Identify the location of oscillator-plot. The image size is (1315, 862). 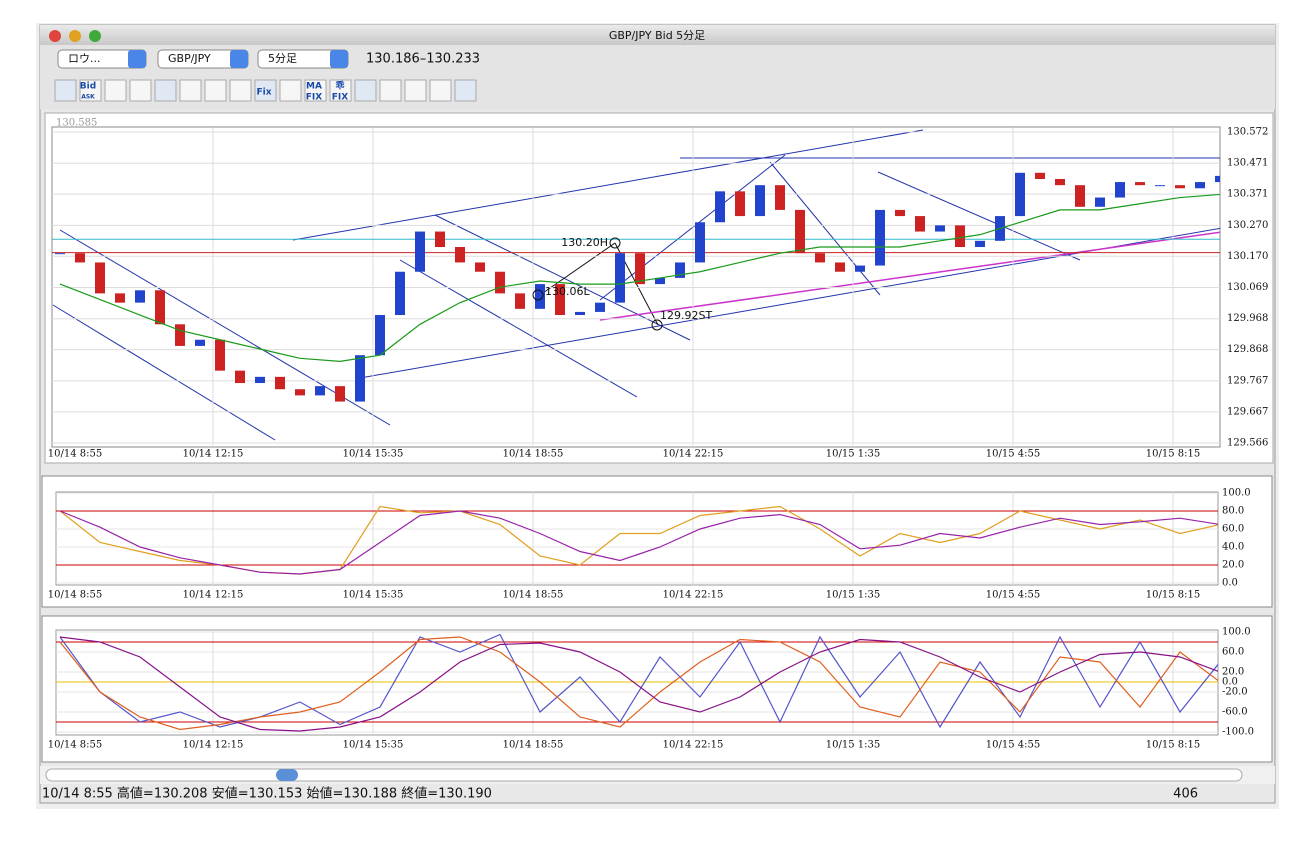
(637, 538).